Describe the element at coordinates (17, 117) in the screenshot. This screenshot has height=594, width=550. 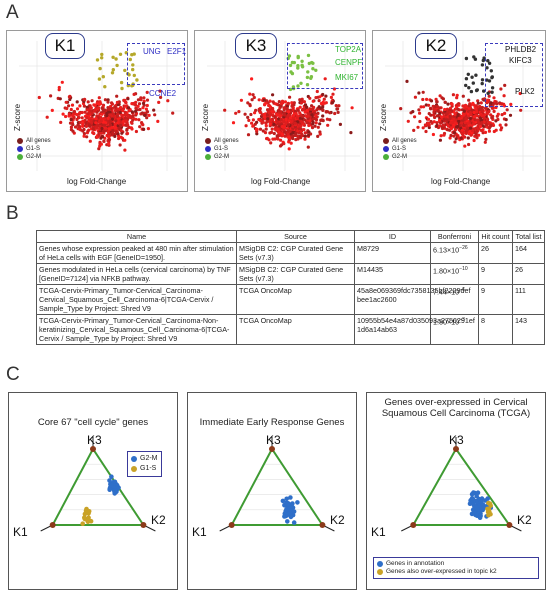
I see `y-axis-label: Z-score` at that location.